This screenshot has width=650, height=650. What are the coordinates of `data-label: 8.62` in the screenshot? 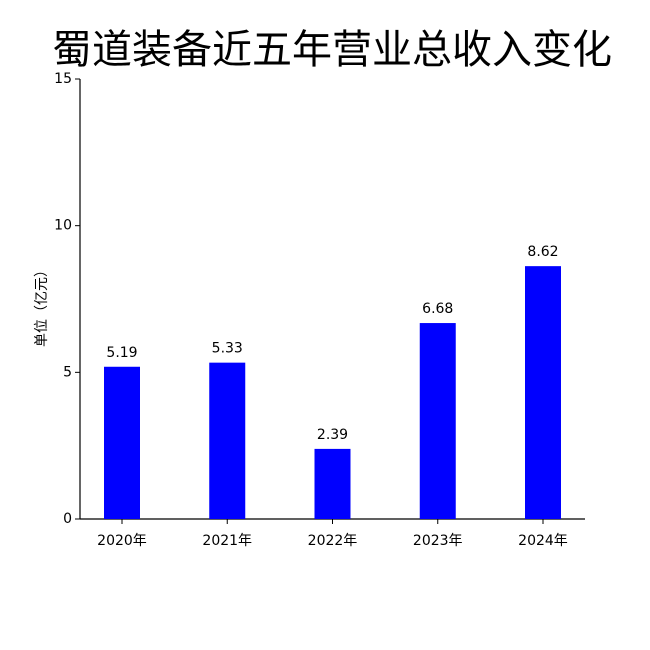 It's located at (542, 252).